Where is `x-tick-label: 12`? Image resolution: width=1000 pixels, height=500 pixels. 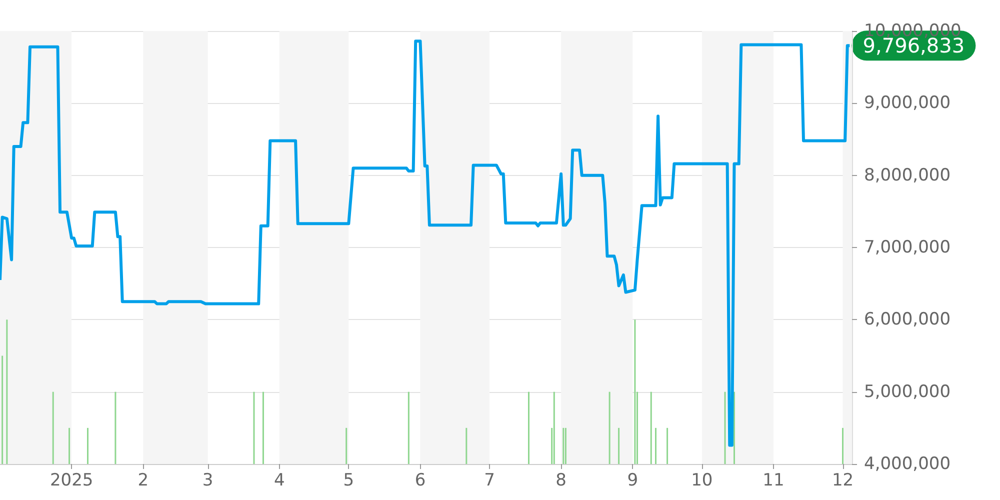 x-tick-label: 12 is located at coordinates (843, 480).